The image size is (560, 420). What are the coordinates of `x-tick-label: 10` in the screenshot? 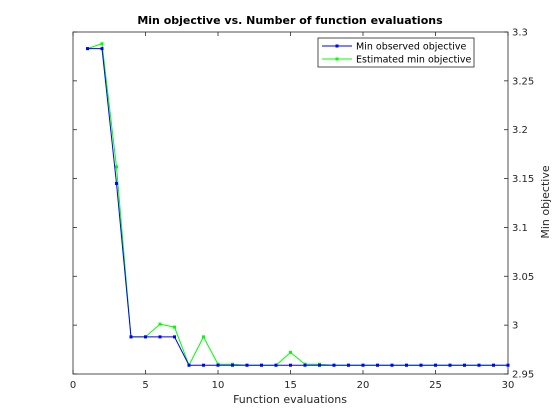 It's located at (218, 385).